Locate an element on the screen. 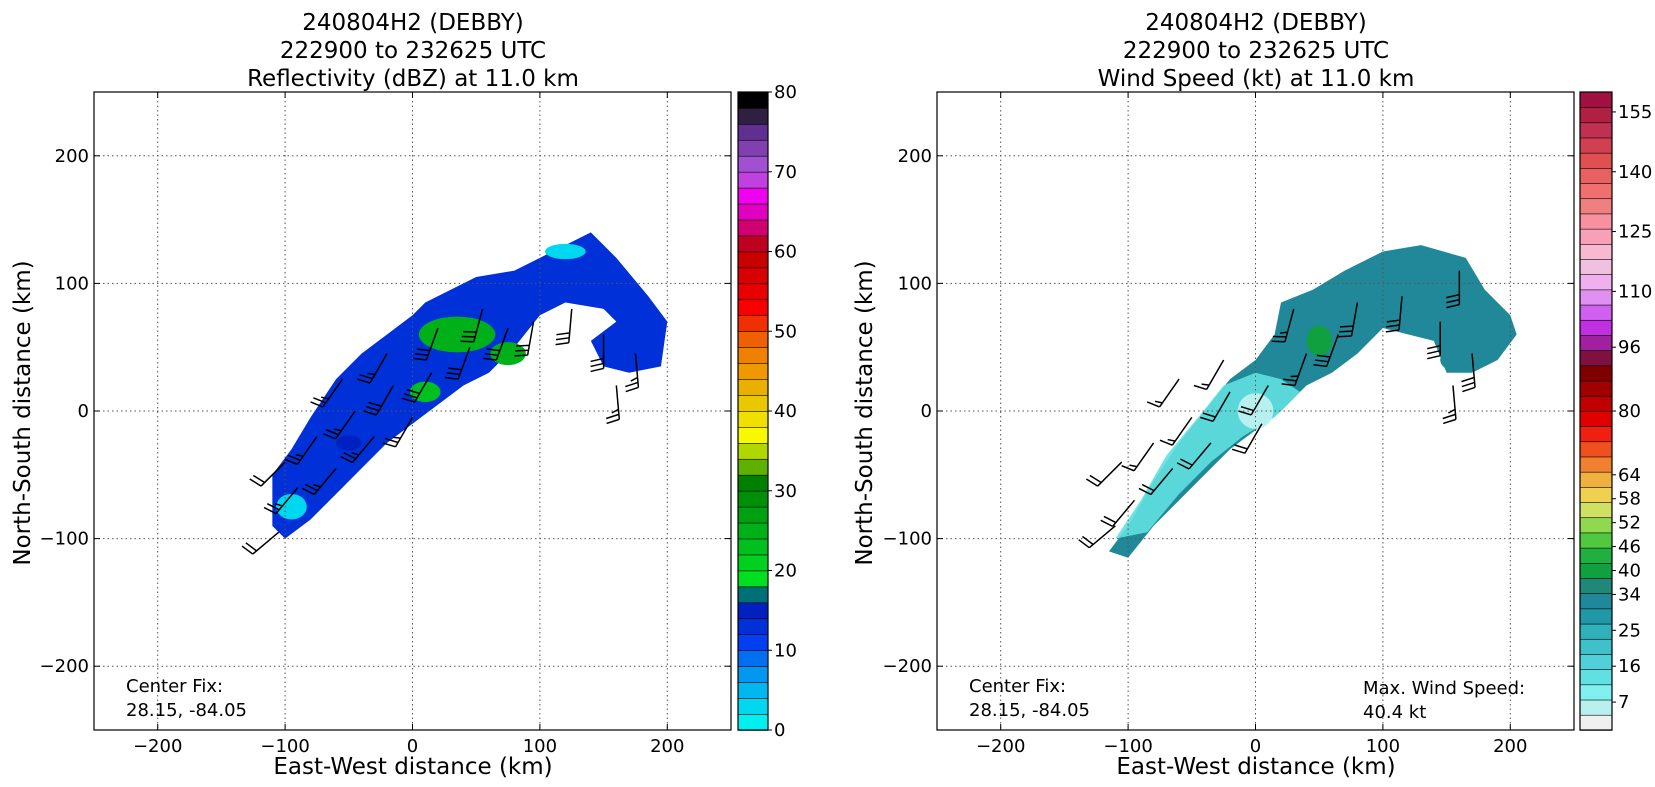 The height and width of the screenshot is (787, 1655). y-axis-label: North-South distance (km) is located at coordinates (865, 412).